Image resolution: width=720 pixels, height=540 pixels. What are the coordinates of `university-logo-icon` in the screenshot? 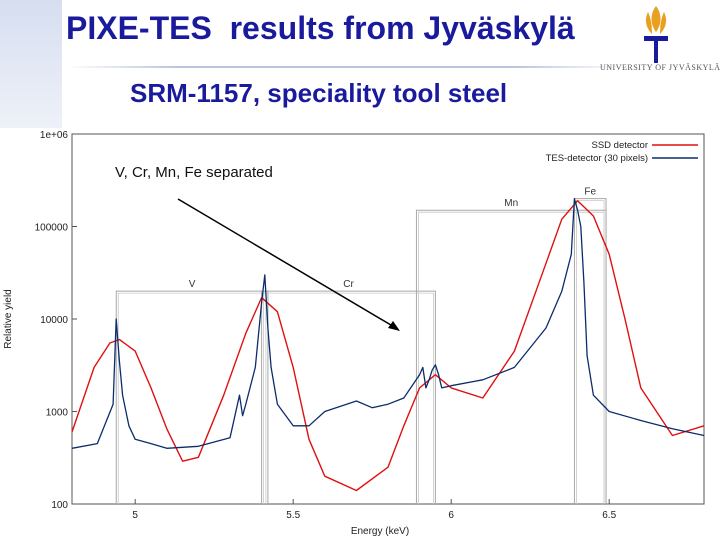 It's located at (656, 34).